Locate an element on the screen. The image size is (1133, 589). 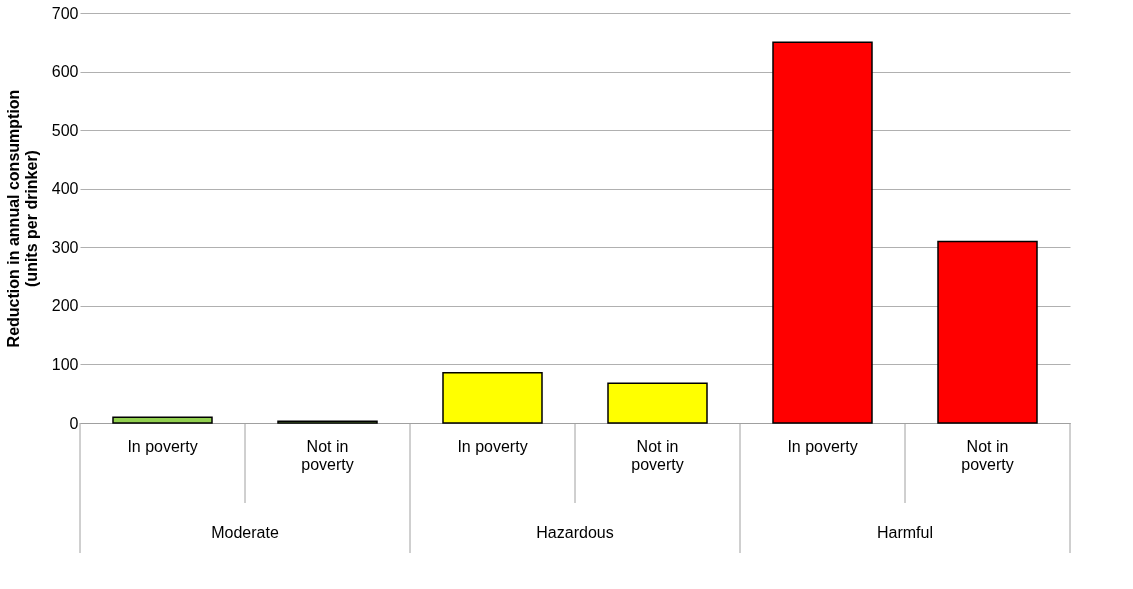
text: Harmful is located at coordinates (905, 532).